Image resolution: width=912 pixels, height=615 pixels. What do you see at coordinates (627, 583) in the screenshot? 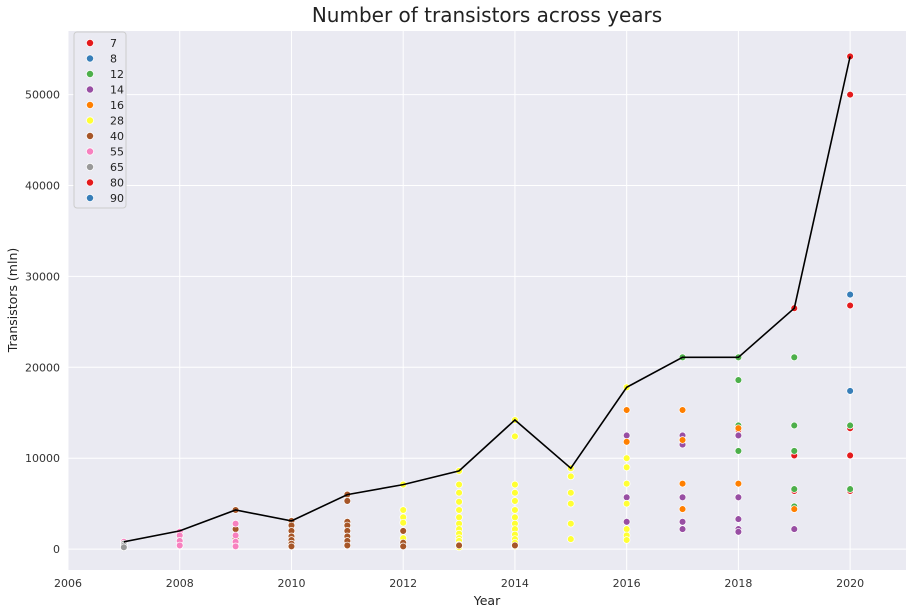
I see `x-tick-label: 2016` at bounding box center [627, 583].